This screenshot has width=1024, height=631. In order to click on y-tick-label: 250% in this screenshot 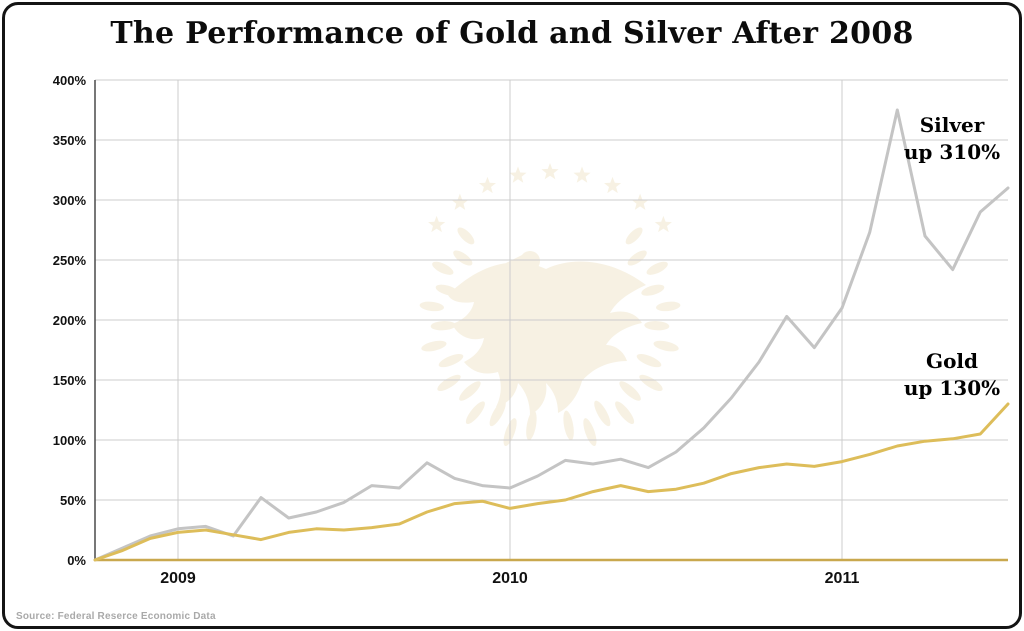, I will do `click(70, 260)`.